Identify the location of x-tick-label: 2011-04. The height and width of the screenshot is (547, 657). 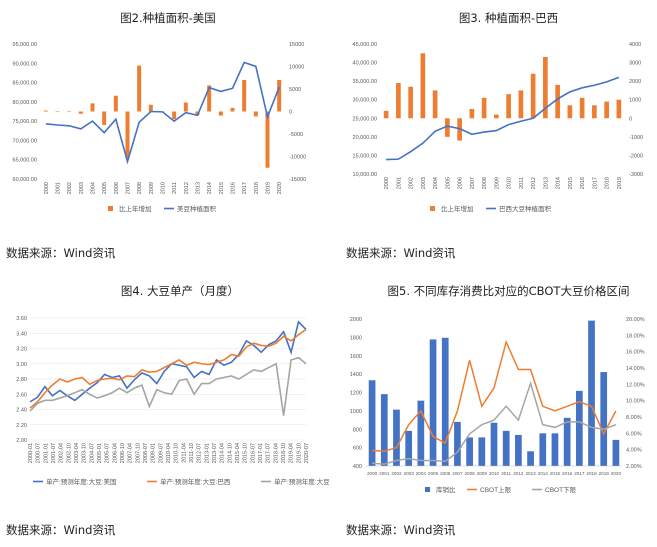
(184, 453).